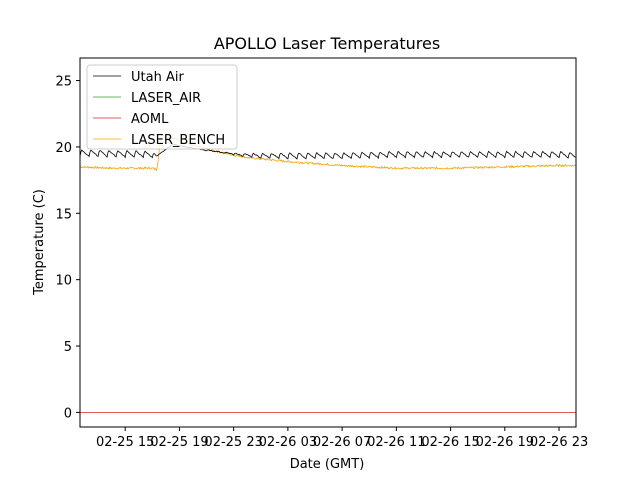 Image resolution: width=640 pixels, height=484 pixels. What do you see at coordinates (327, 151) in the screenshot?
I see `series-line-utah-air` at bounding box center [327, 151].